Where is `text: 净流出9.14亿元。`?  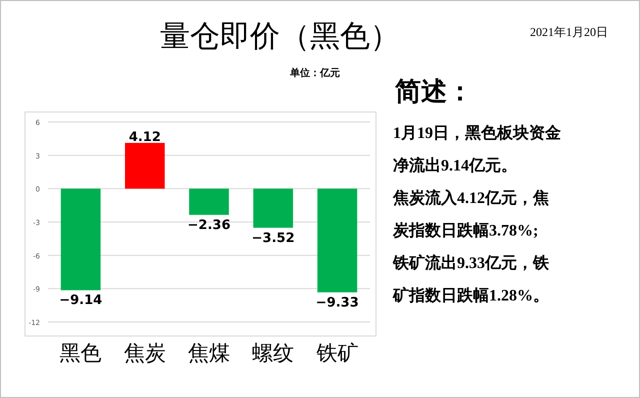 text: 净流出9.14亿元。 is located at coordinates (455, 165).